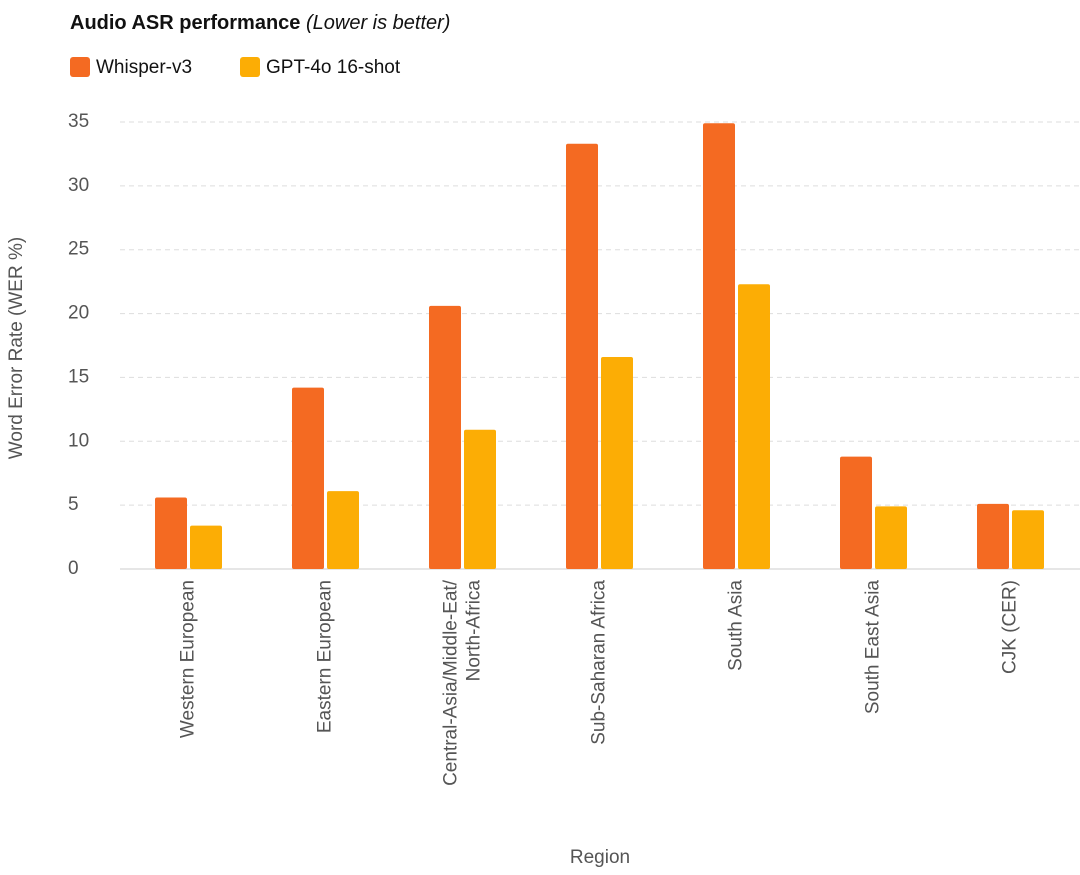 The width and height of the screenshot is (1080, 875). Describe the element at coordinates (599, 662) in the screenshot. I see `x-tick-label: Sub-Saharan Africa` at that location.